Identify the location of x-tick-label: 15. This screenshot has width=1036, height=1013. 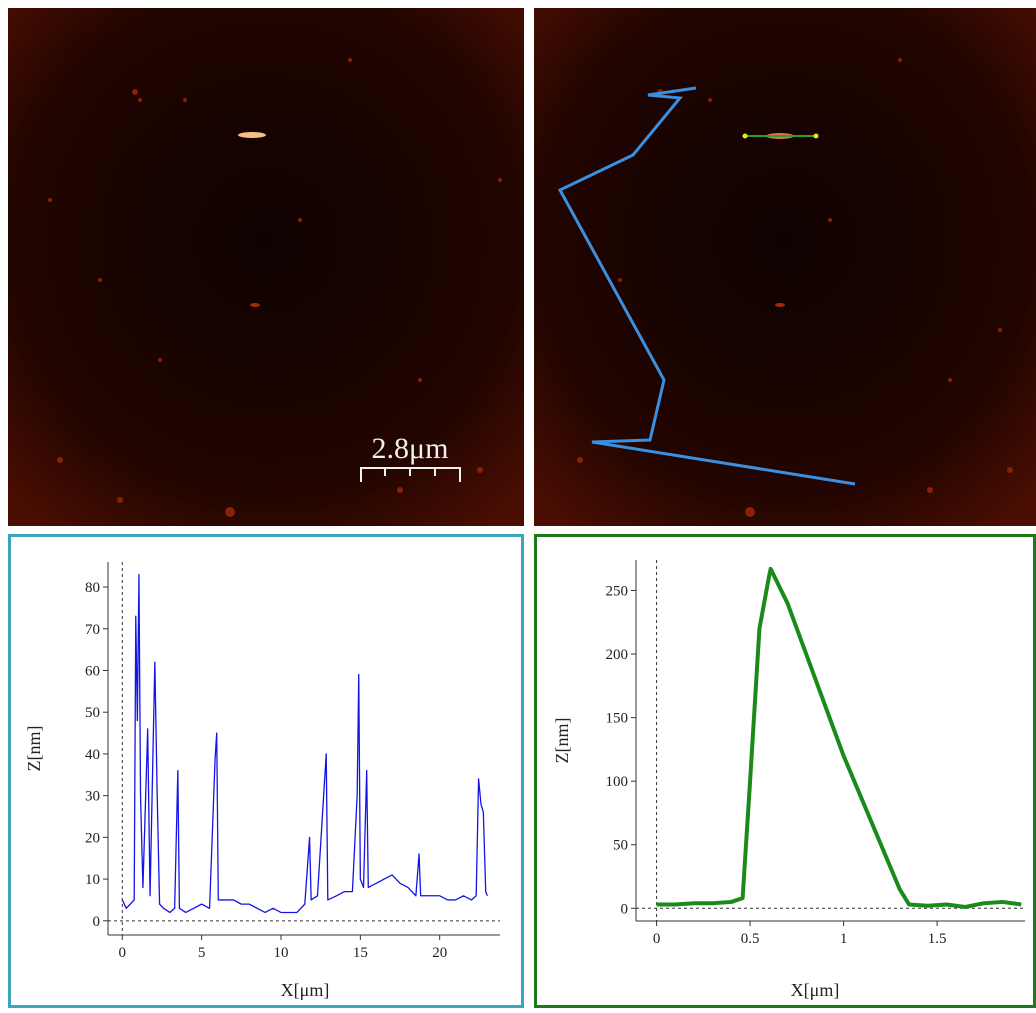
(360, 953).